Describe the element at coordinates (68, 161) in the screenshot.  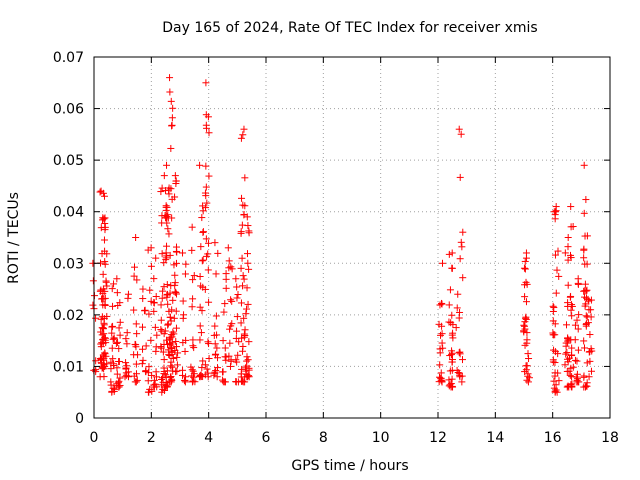
I see `y-tick-label: 0.05` at that location.